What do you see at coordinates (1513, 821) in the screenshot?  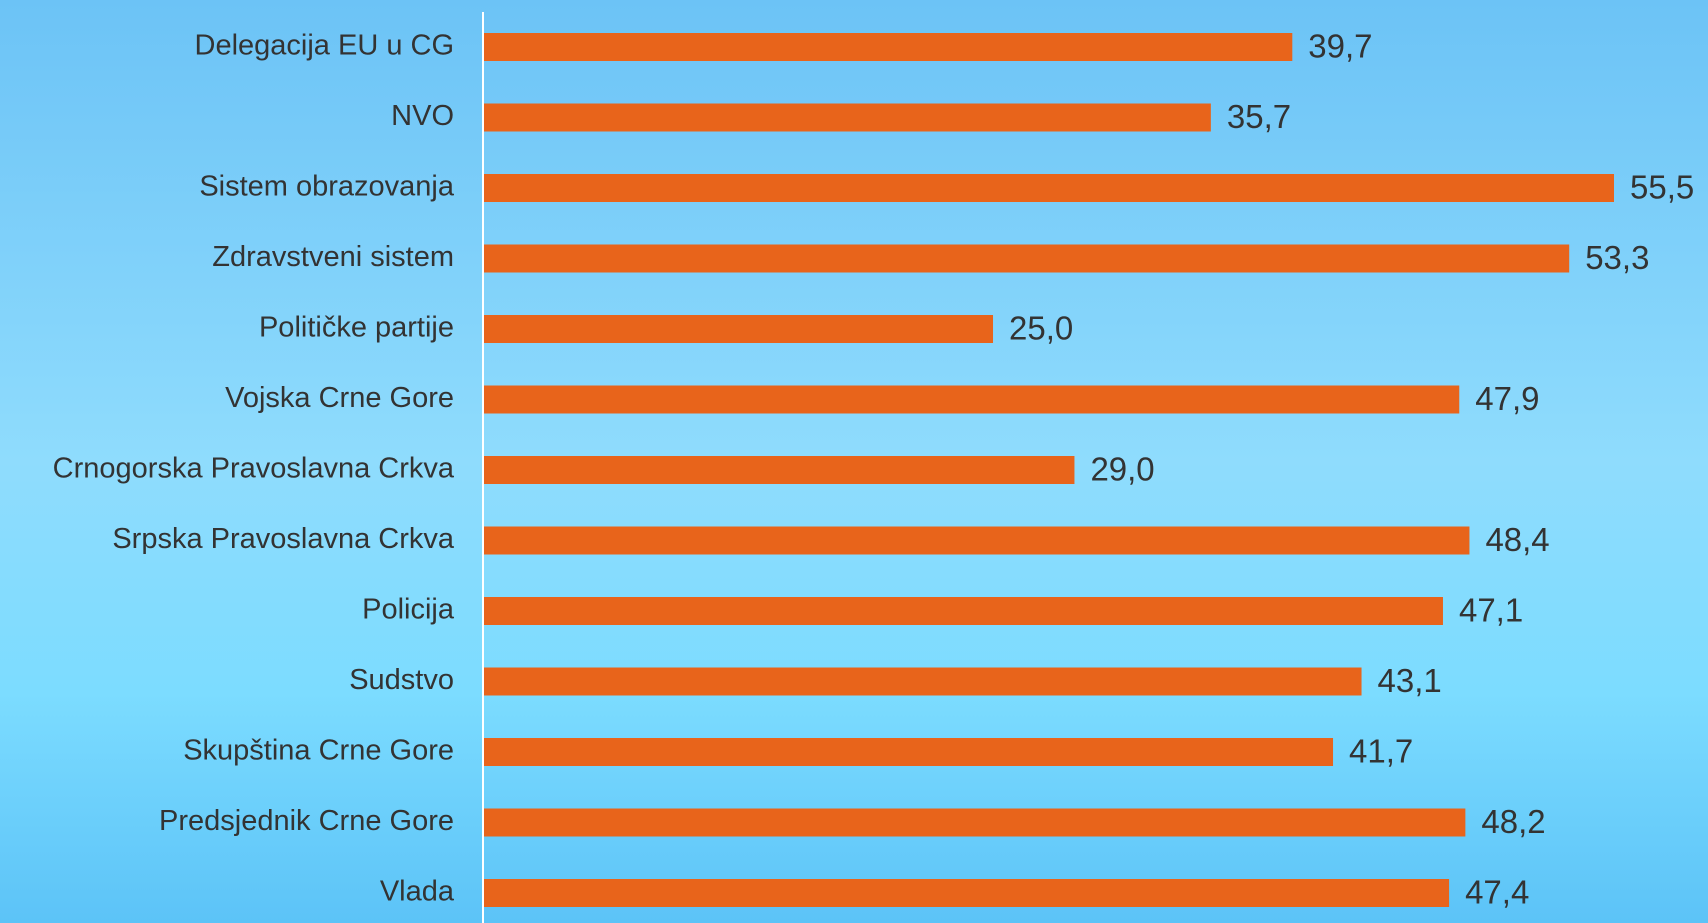 I see `value-label: 48,2` at bounding box center [1513, 821].